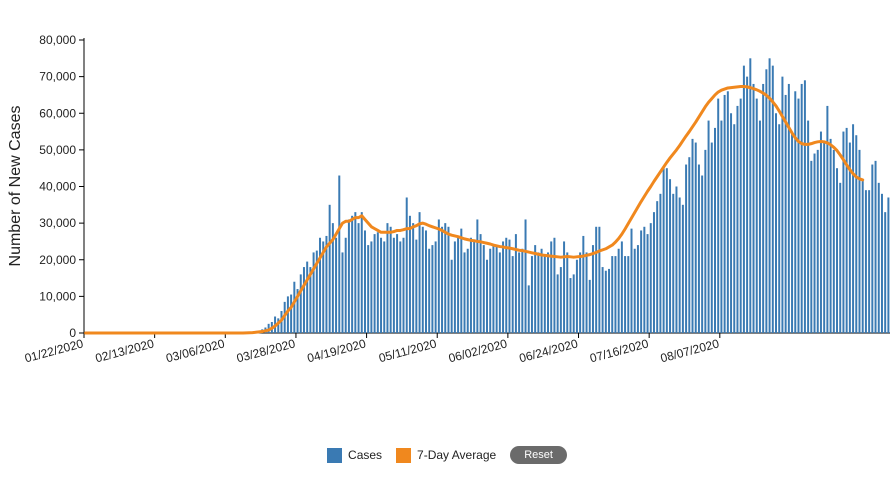  I want to click on x-tick-label: 07/16/2020, so click(619, 350).